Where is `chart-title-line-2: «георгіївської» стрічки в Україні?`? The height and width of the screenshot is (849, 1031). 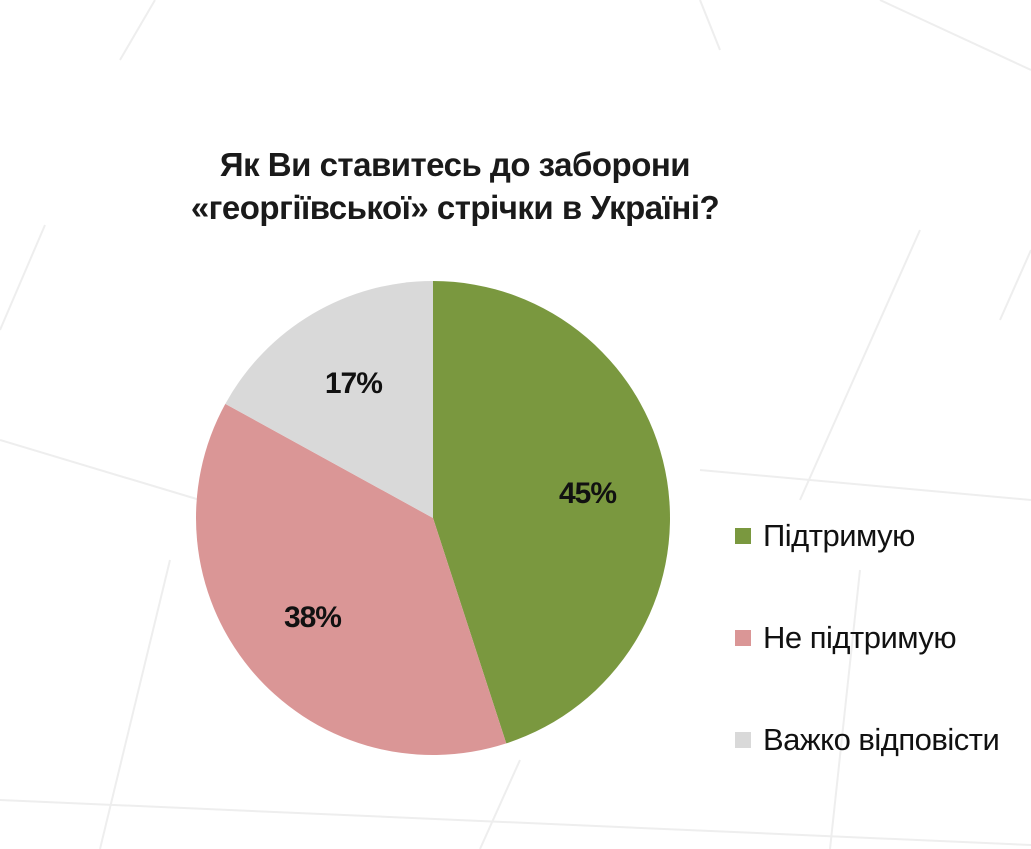 chart-title-line-2: «георгіївської» стрічки в Україні? is located at coordinates (455, 207).